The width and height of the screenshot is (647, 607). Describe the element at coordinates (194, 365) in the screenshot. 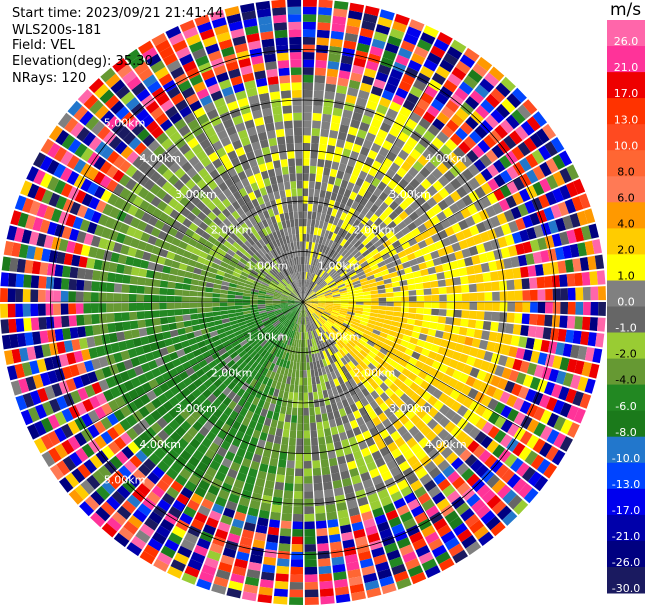

I see `azimuth-spoke` at that location.